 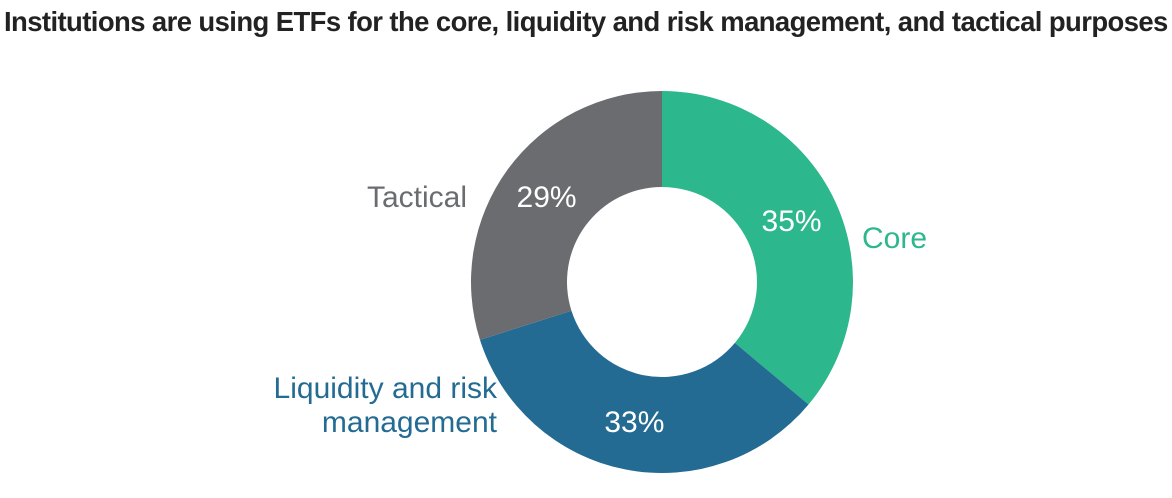 I want to click on category-label-core: Core, so click(x=894, y=238).